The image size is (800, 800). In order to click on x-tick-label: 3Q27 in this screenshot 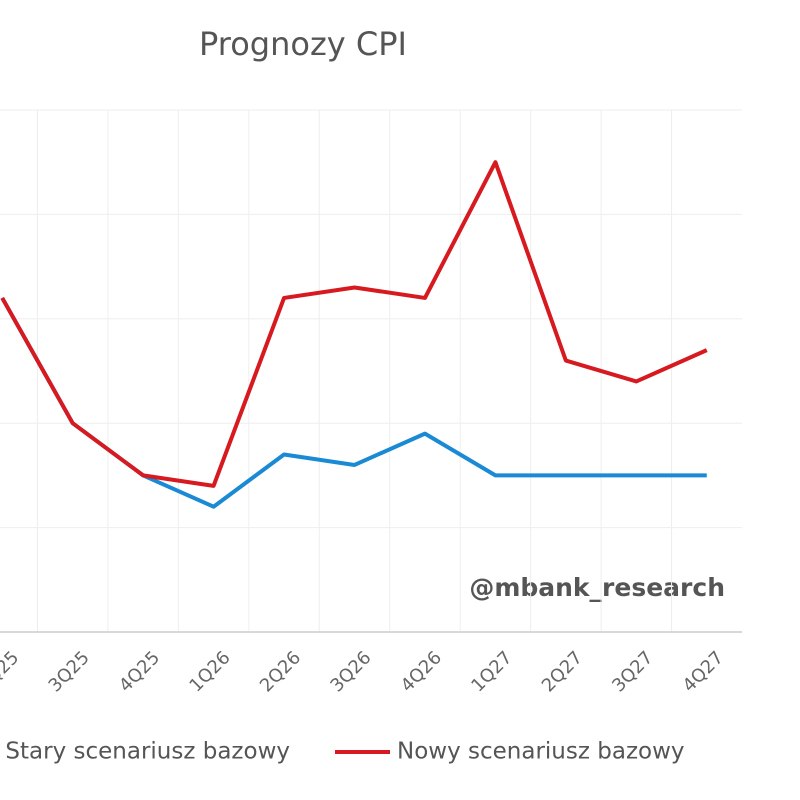, I will do `click(632, 671)`.